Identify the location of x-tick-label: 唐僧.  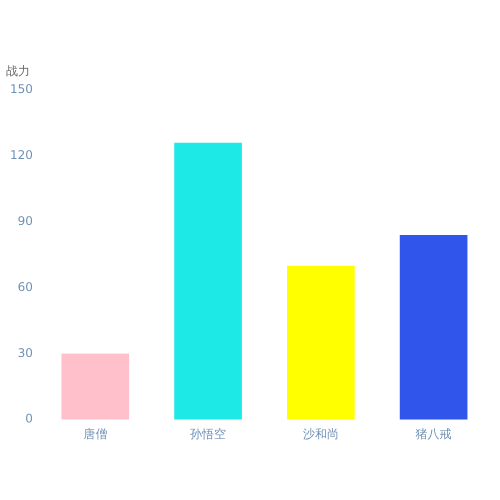
(95, 433).